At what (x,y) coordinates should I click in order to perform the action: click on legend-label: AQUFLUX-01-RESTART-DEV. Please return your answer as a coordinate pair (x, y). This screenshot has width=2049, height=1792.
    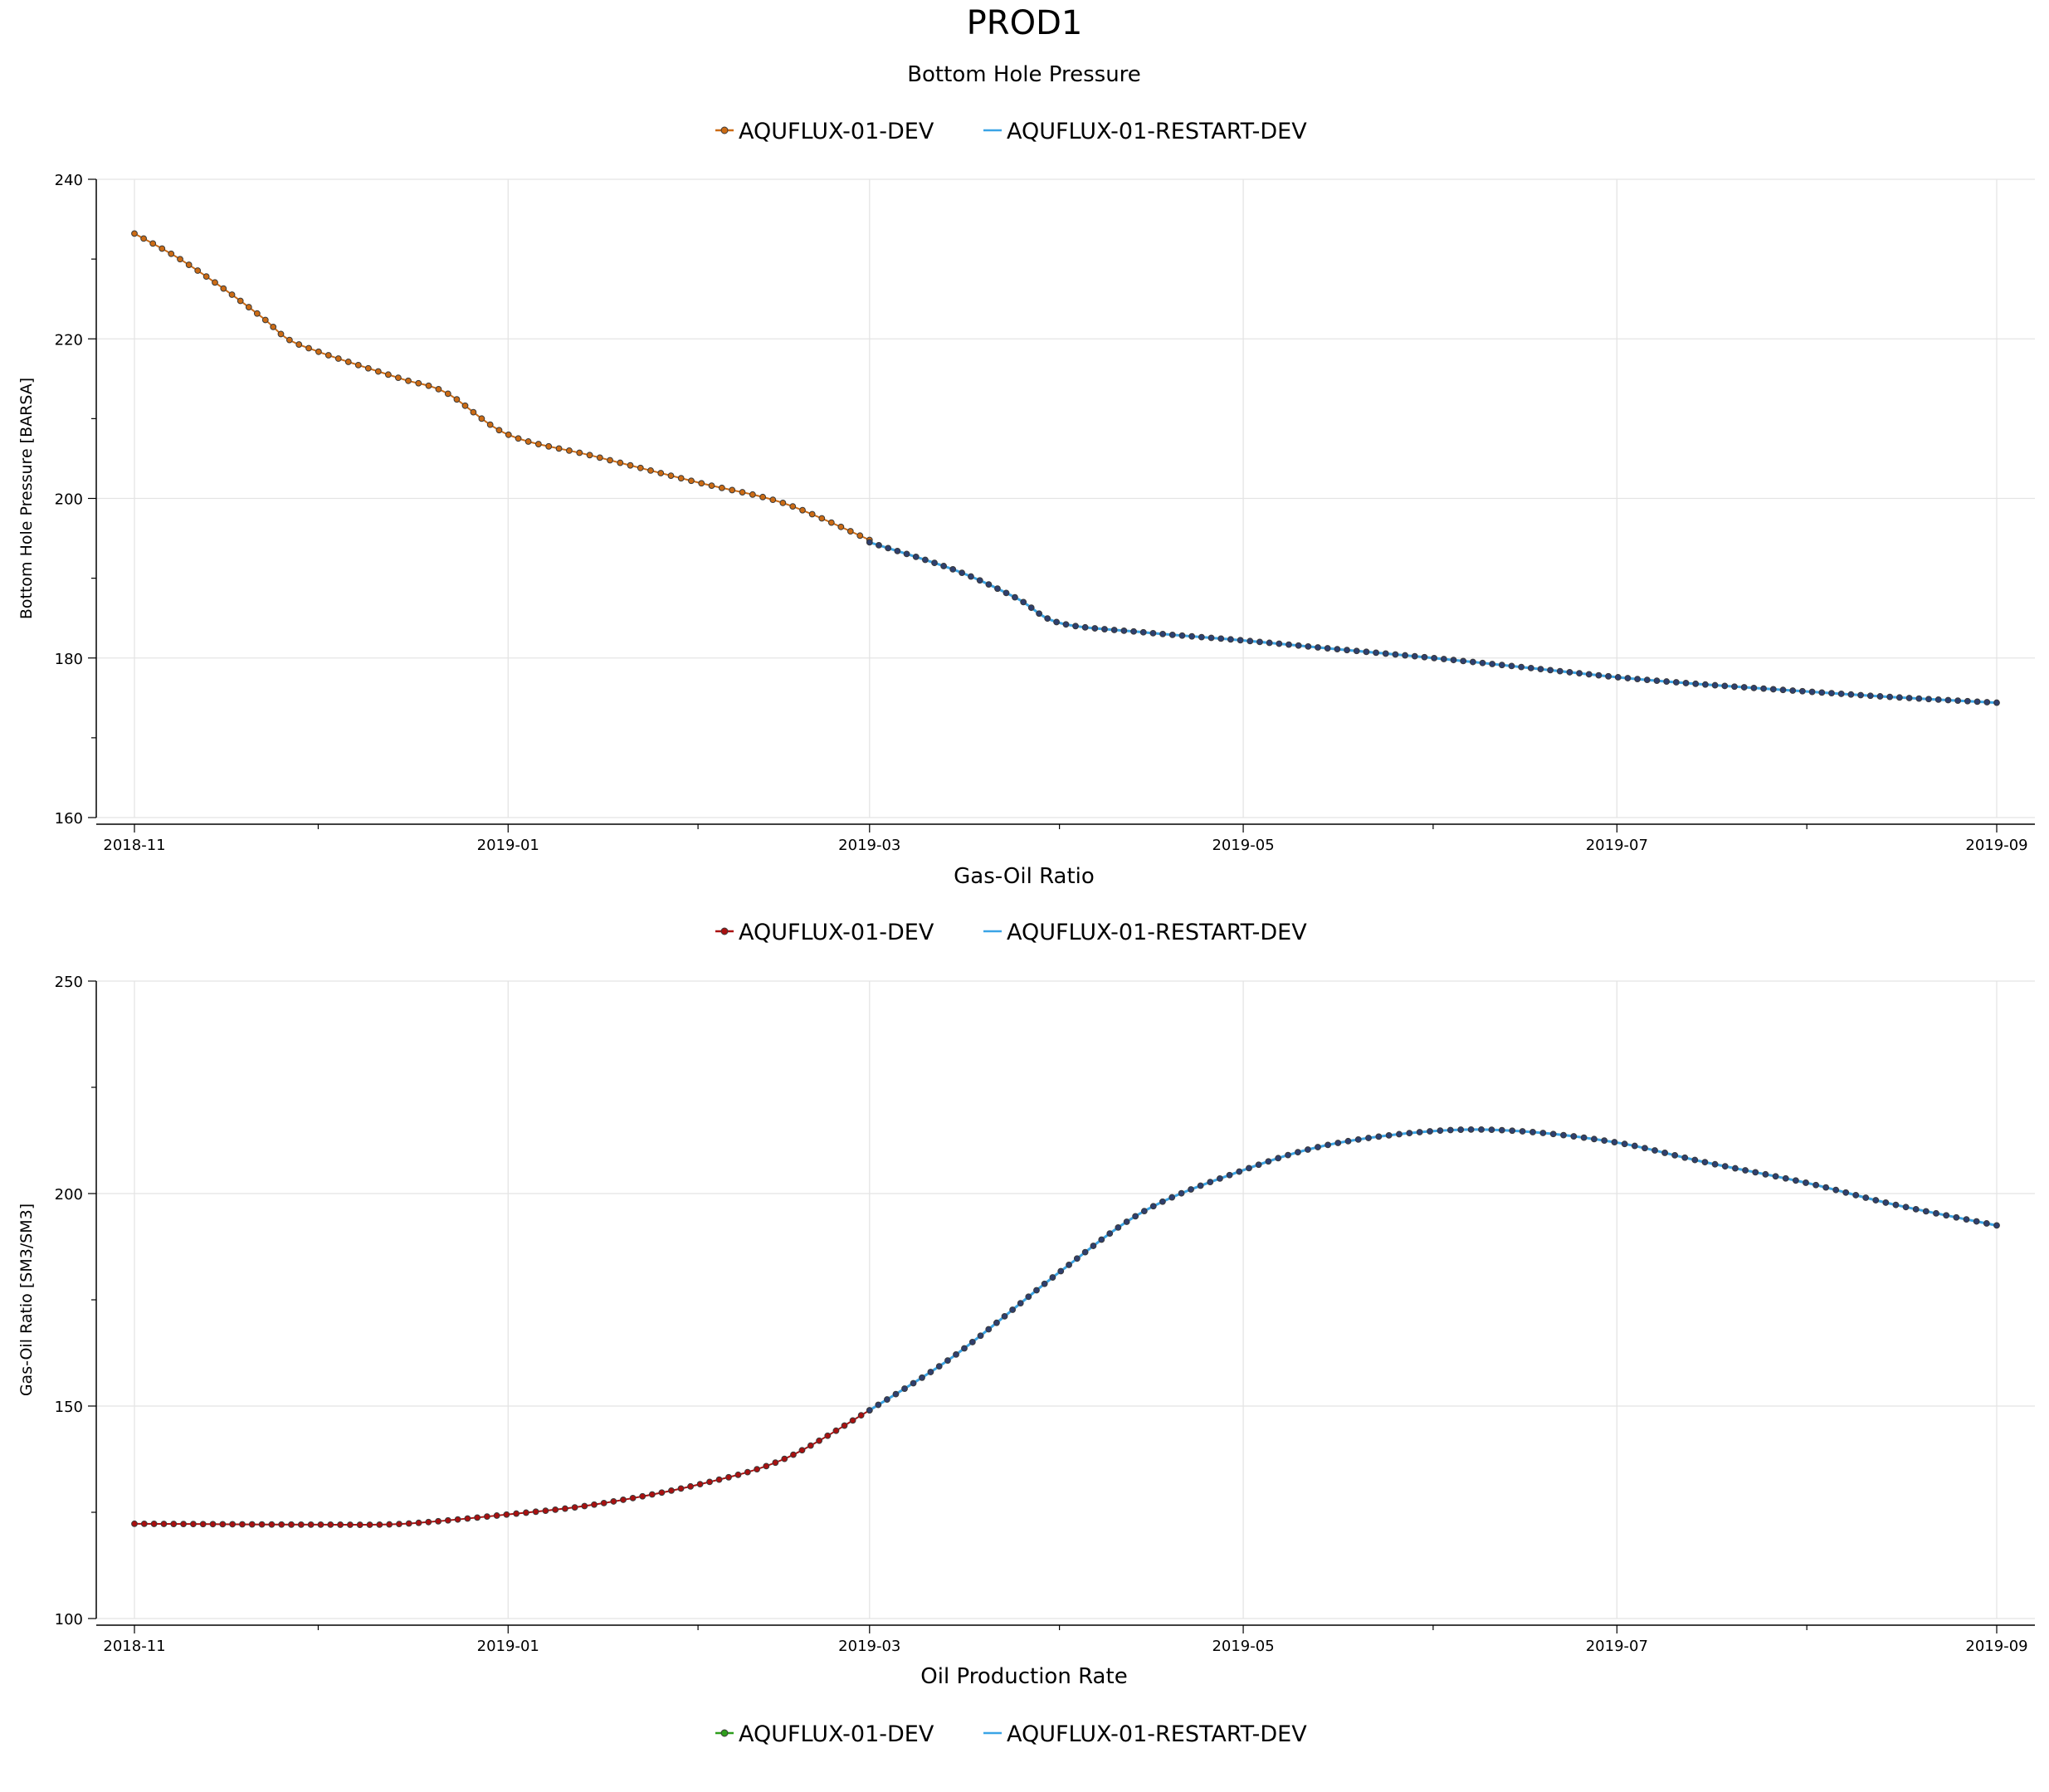
    Looking at the image, I should click on (1157, 131).